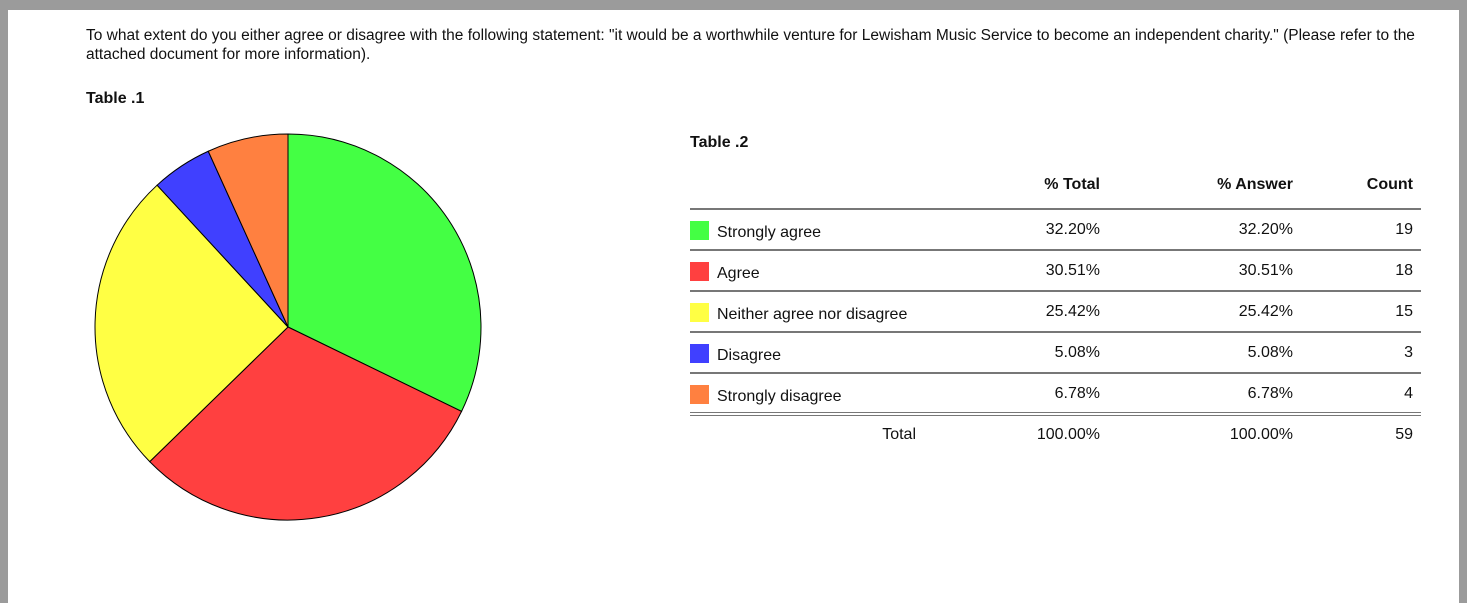 The image size is (1467, 603). I want to click on data-row: Strongly disagree 6.78% 6.78% 4, so click(1055, 394).